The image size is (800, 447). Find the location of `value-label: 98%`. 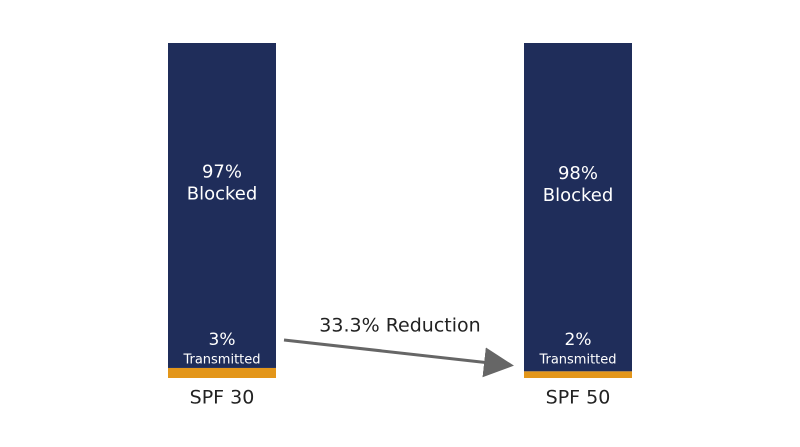

value-label: 98% is located at coordinates (578, 173).